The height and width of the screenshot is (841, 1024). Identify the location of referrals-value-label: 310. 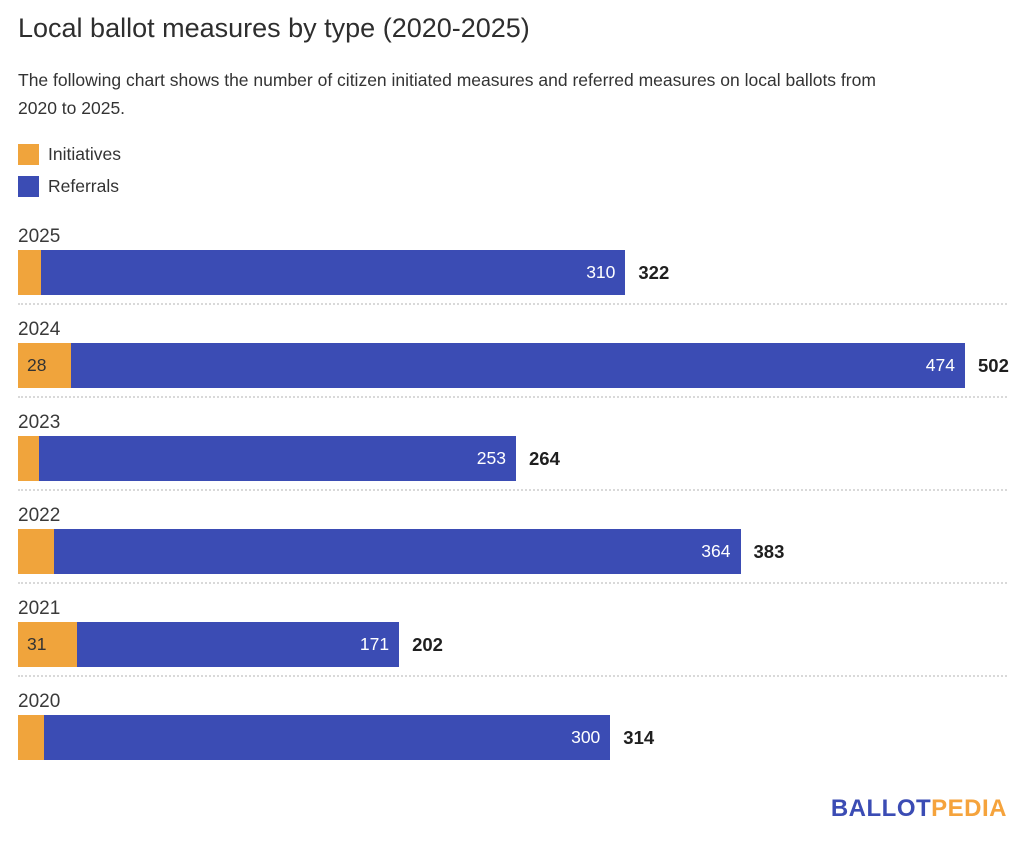
(601, 272).